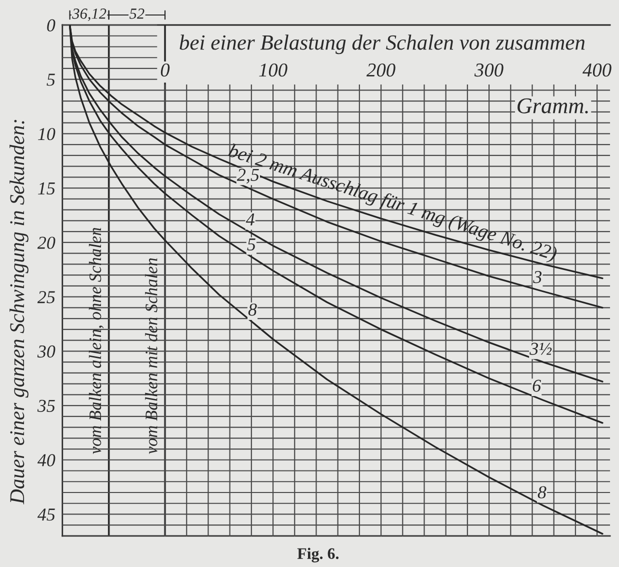 This screenshot has width=619, height=567. What do you see at coordinates (541, 348) in the screenshot?
I see `annotation: 3½` at bounding box center [541, 348].